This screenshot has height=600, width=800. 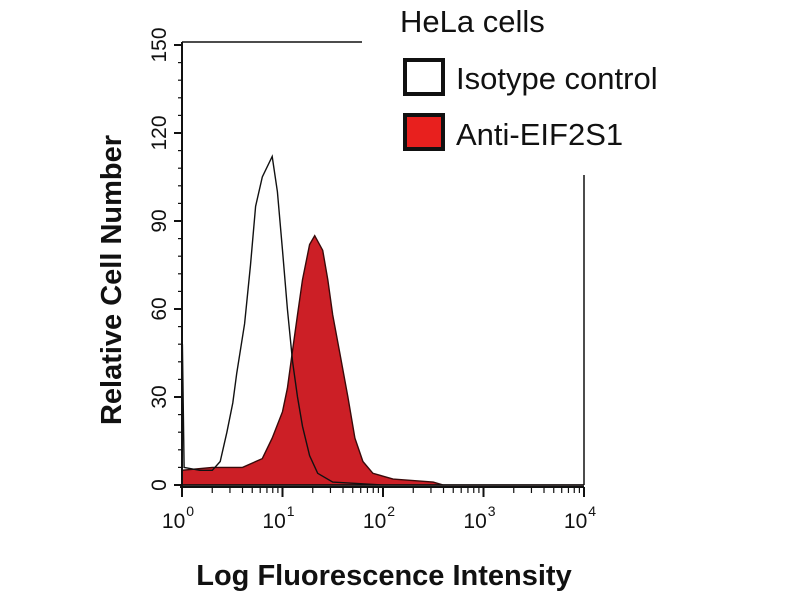 I want to click on x-tick-label: 10⁴, so click(x=580, y=518).